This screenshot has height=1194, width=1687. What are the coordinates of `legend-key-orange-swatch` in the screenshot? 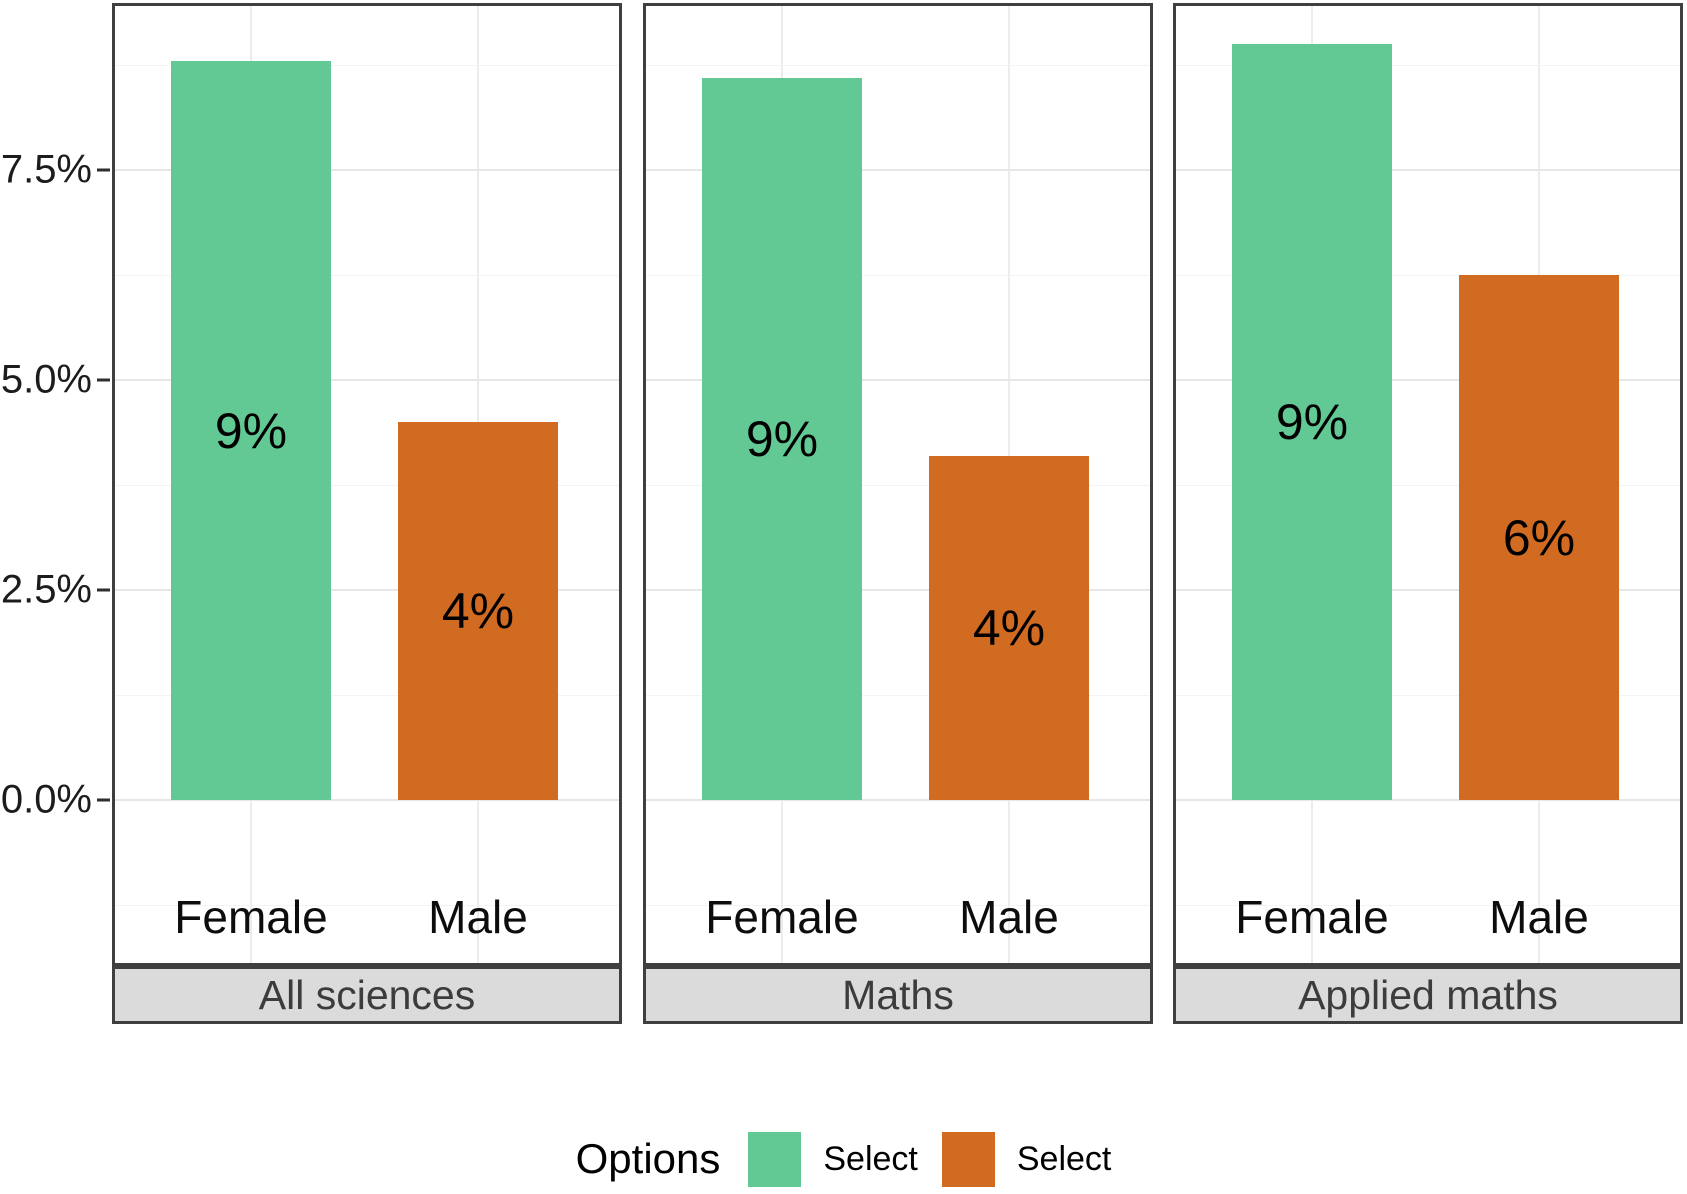 It's located at (968, 1159).